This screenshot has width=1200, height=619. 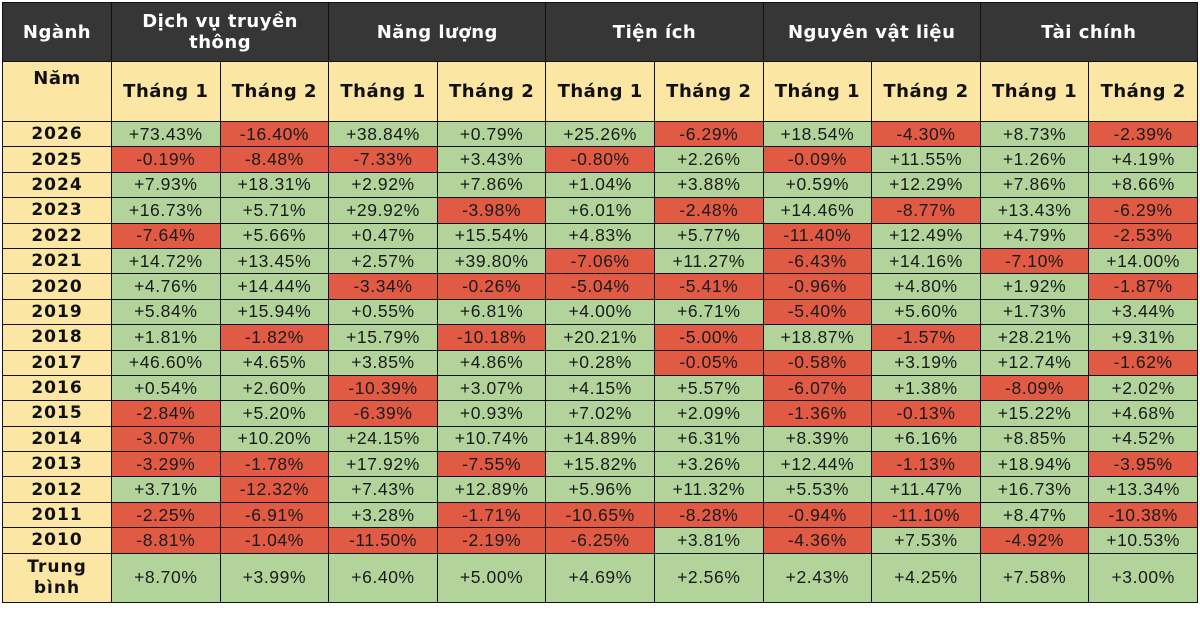 What do you see at coordinates (709, 515) in the screenshot?
I see `return-cell: -8.28%` at bounding box center [709, 515].